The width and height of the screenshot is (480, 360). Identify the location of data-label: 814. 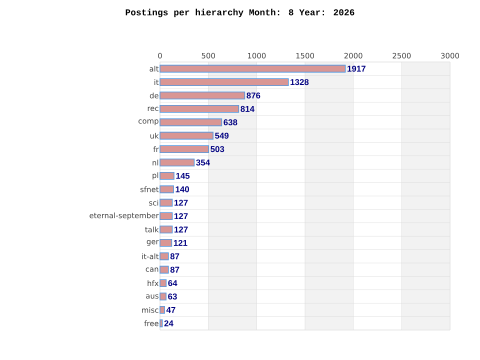
(247, 109).